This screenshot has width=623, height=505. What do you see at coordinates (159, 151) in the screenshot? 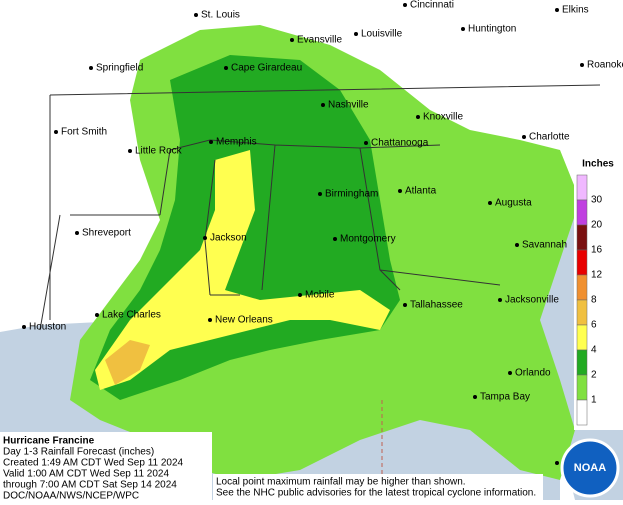
I see `city-label: Little Rock` at bounding box center [159, 151].